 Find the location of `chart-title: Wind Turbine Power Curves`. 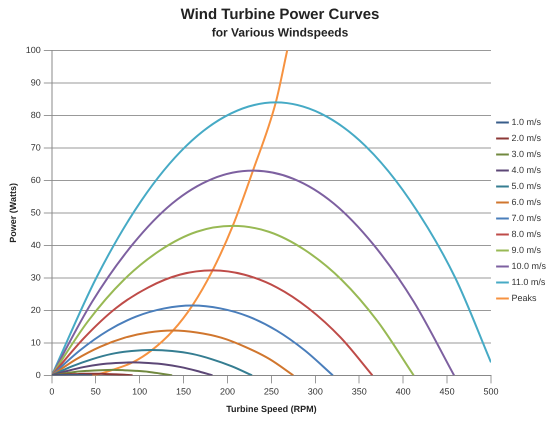

chart-title: Wind Turbine Power Curves is located at coordinates (280, 15).